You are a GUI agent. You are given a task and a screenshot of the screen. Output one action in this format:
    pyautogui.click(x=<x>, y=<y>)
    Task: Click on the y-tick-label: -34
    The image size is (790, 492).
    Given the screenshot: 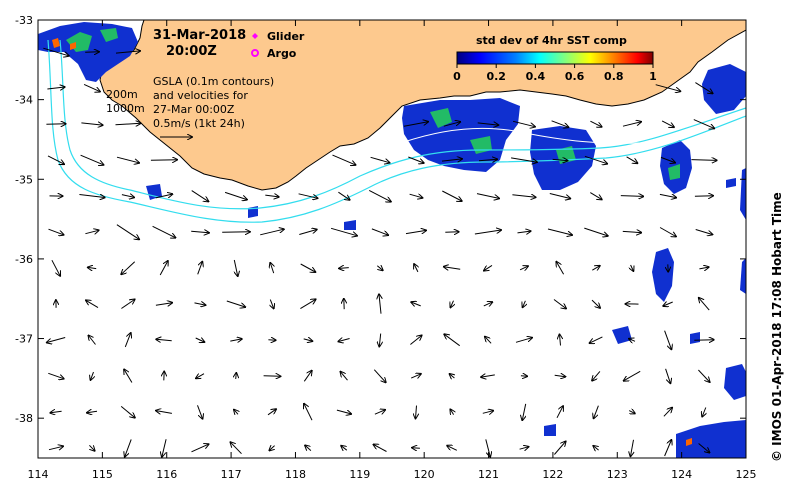 What is the action you would take?
    pyautogui.click(x=24, y=100)
    